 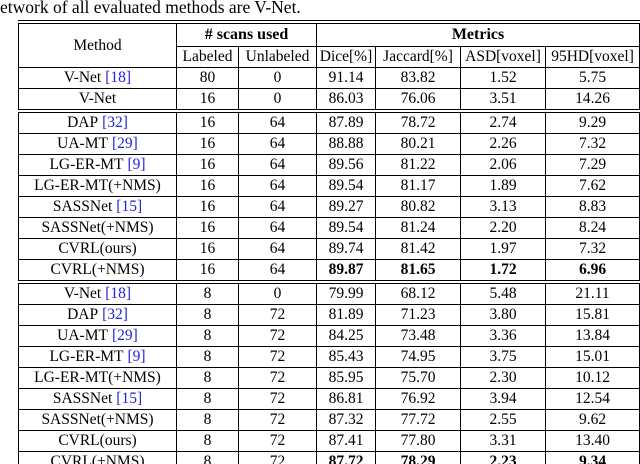 What do you see at coordinates (592, 271) in the screenshot?
I see `cell-95hd: 6.96` at bounding box center [592, 271].